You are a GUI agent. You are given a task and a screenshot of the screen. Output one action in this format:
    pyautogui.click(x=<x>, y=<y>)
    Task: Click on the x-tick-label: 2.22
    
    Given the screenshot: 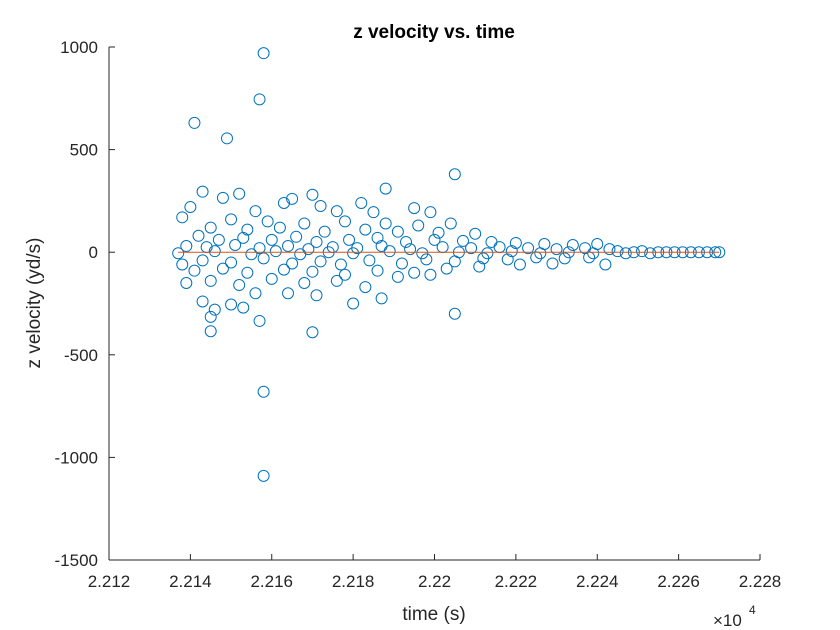 What is the action you would take?
    pyautogui.click(x=434, y=581)
    